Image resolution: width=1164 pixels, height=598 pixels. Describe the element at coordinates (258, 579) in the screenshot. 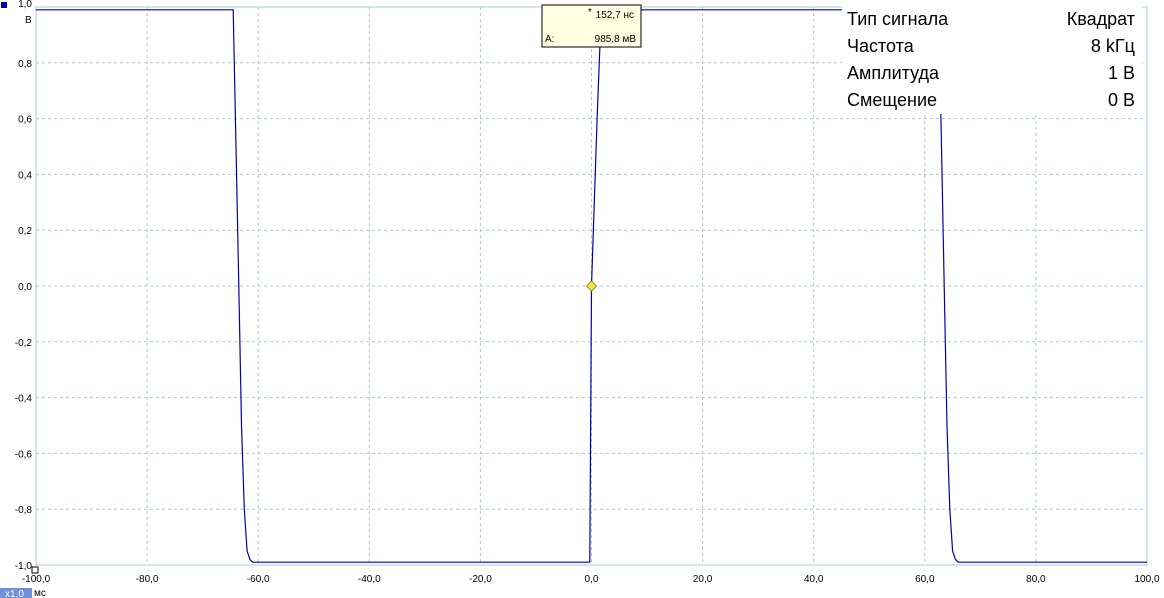

I see `x-tick-label: -60,0` at that location.